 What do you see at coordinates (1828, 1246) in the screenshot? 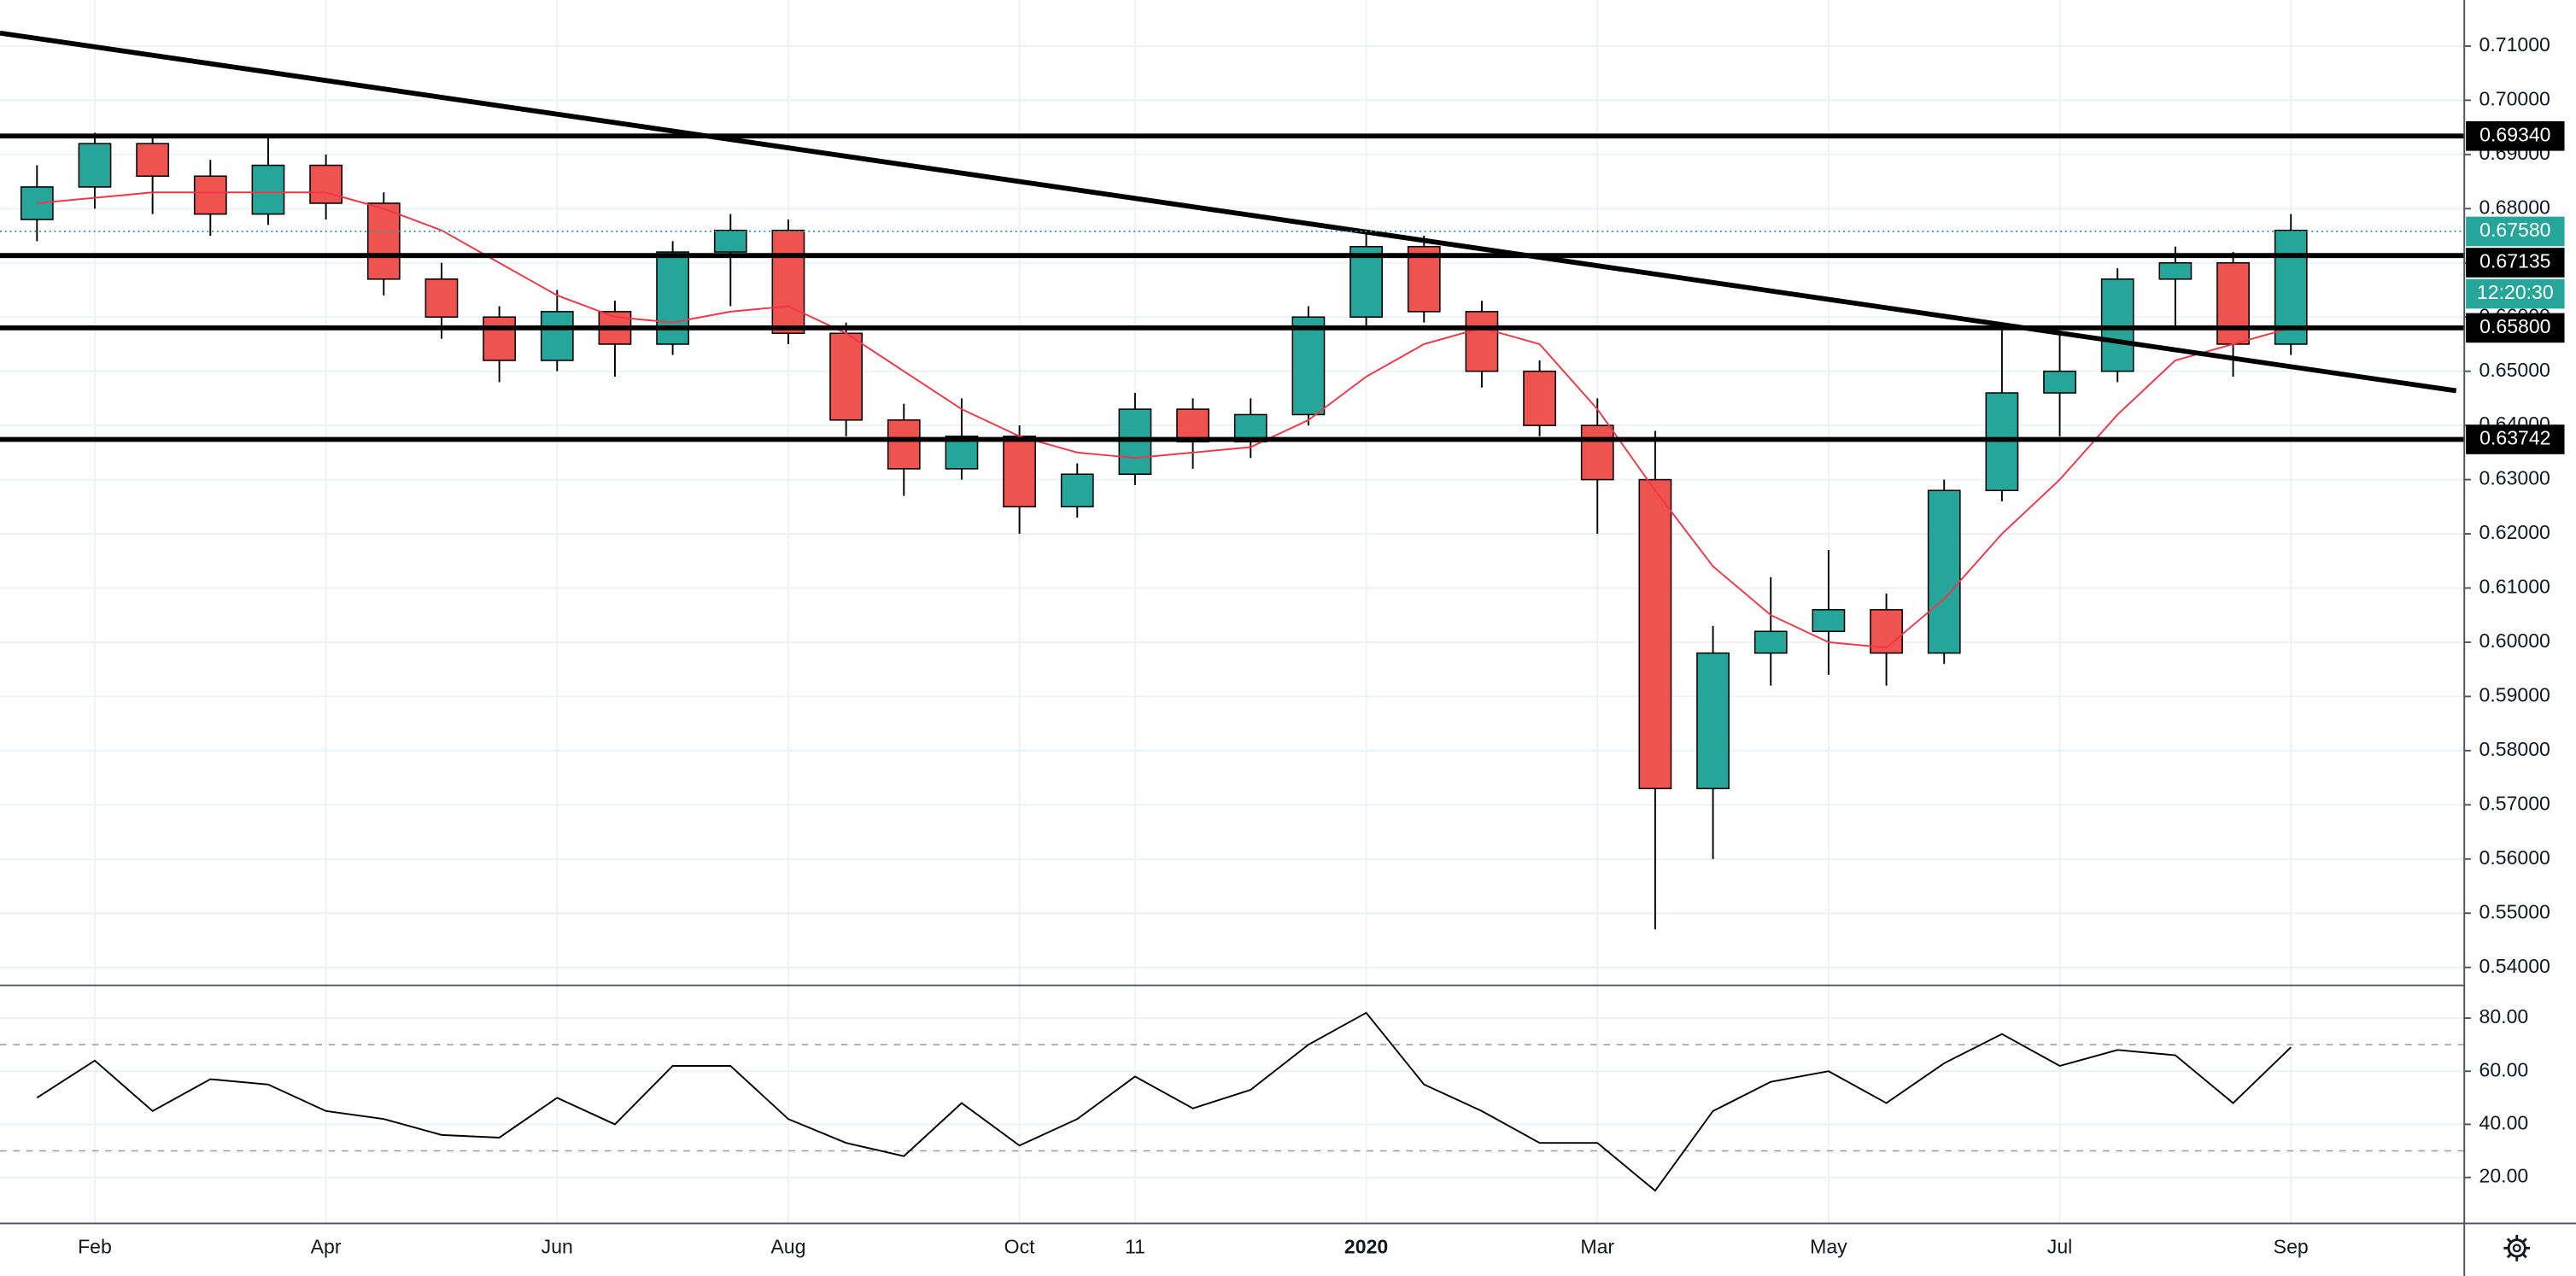
I see `x-tick-label: May` at bounding box center [1828, 1246].